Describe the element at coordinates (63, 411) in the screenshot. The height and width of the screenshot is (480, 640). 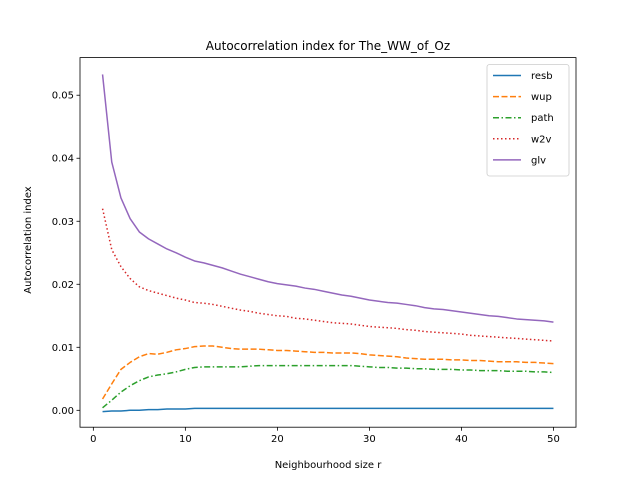
I see `y-tick-label: 0.00` at that location.